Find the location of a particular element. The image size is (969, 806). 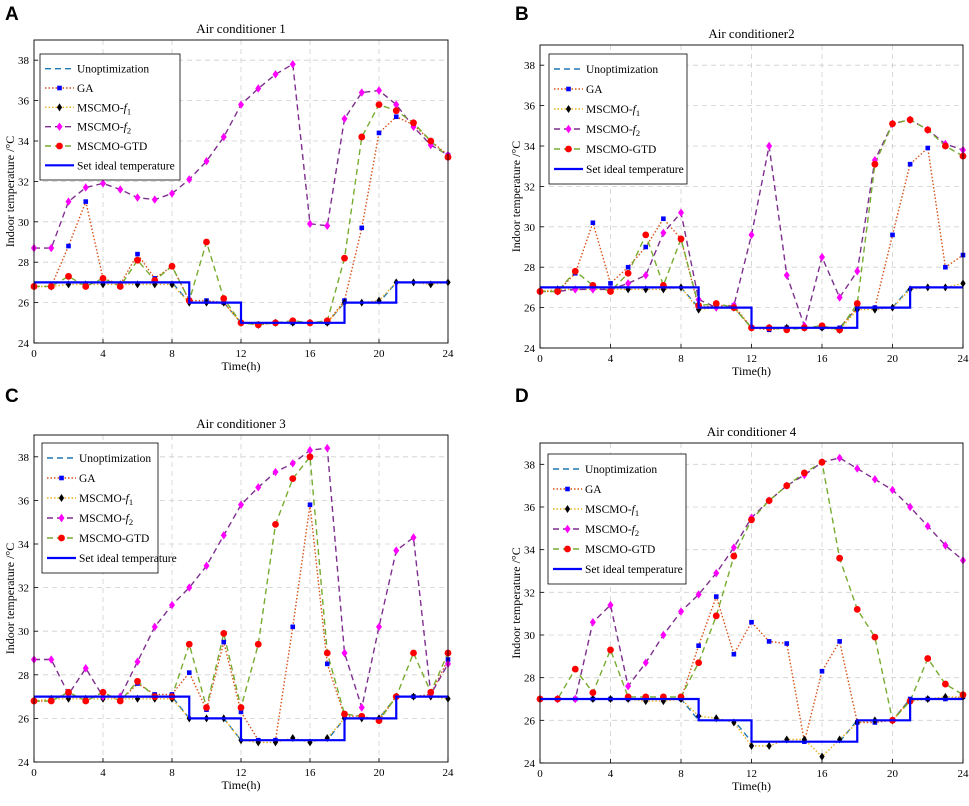

panel-d-legend-box is located at coordinates (617, 519).